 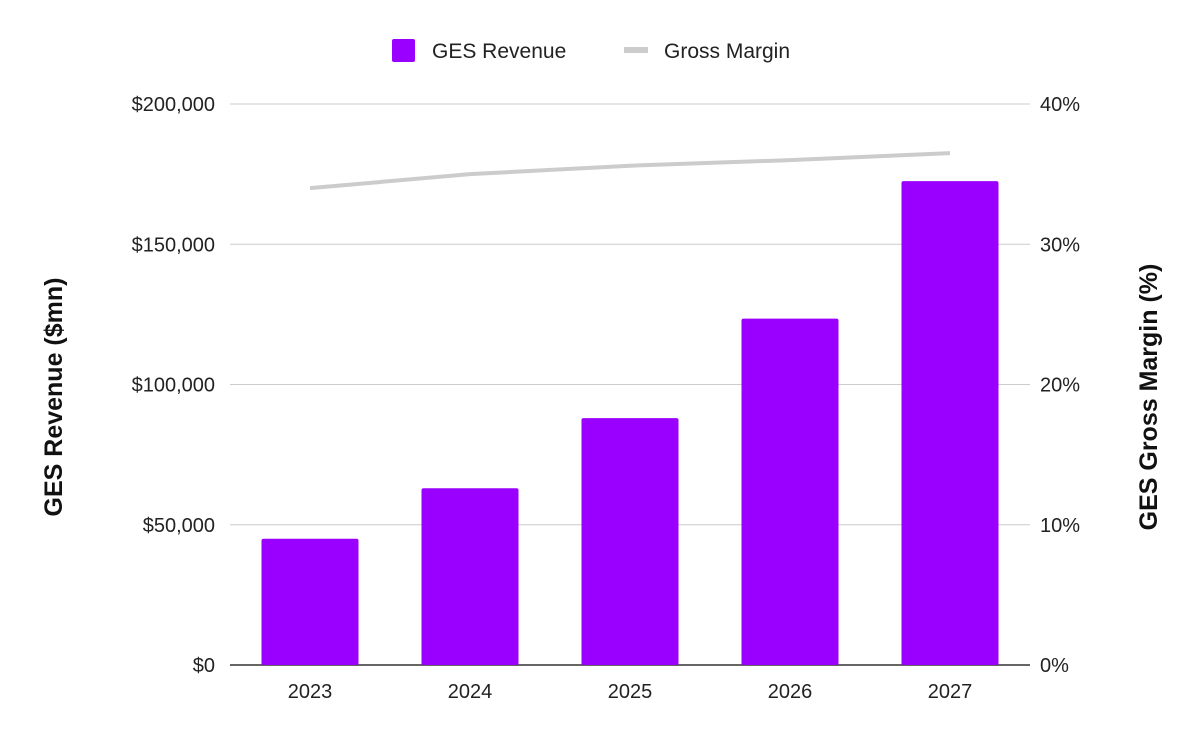 I want to click on x-tick-label: 2024, so click(x=470, y=692).